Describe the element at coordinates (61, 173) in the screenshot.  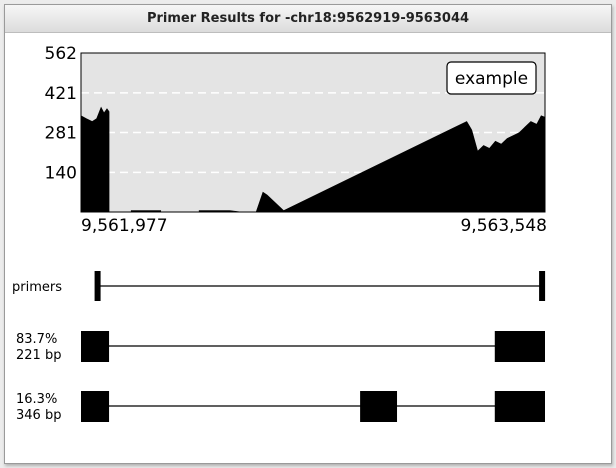
I see `y-tick-label: 140` at that location.